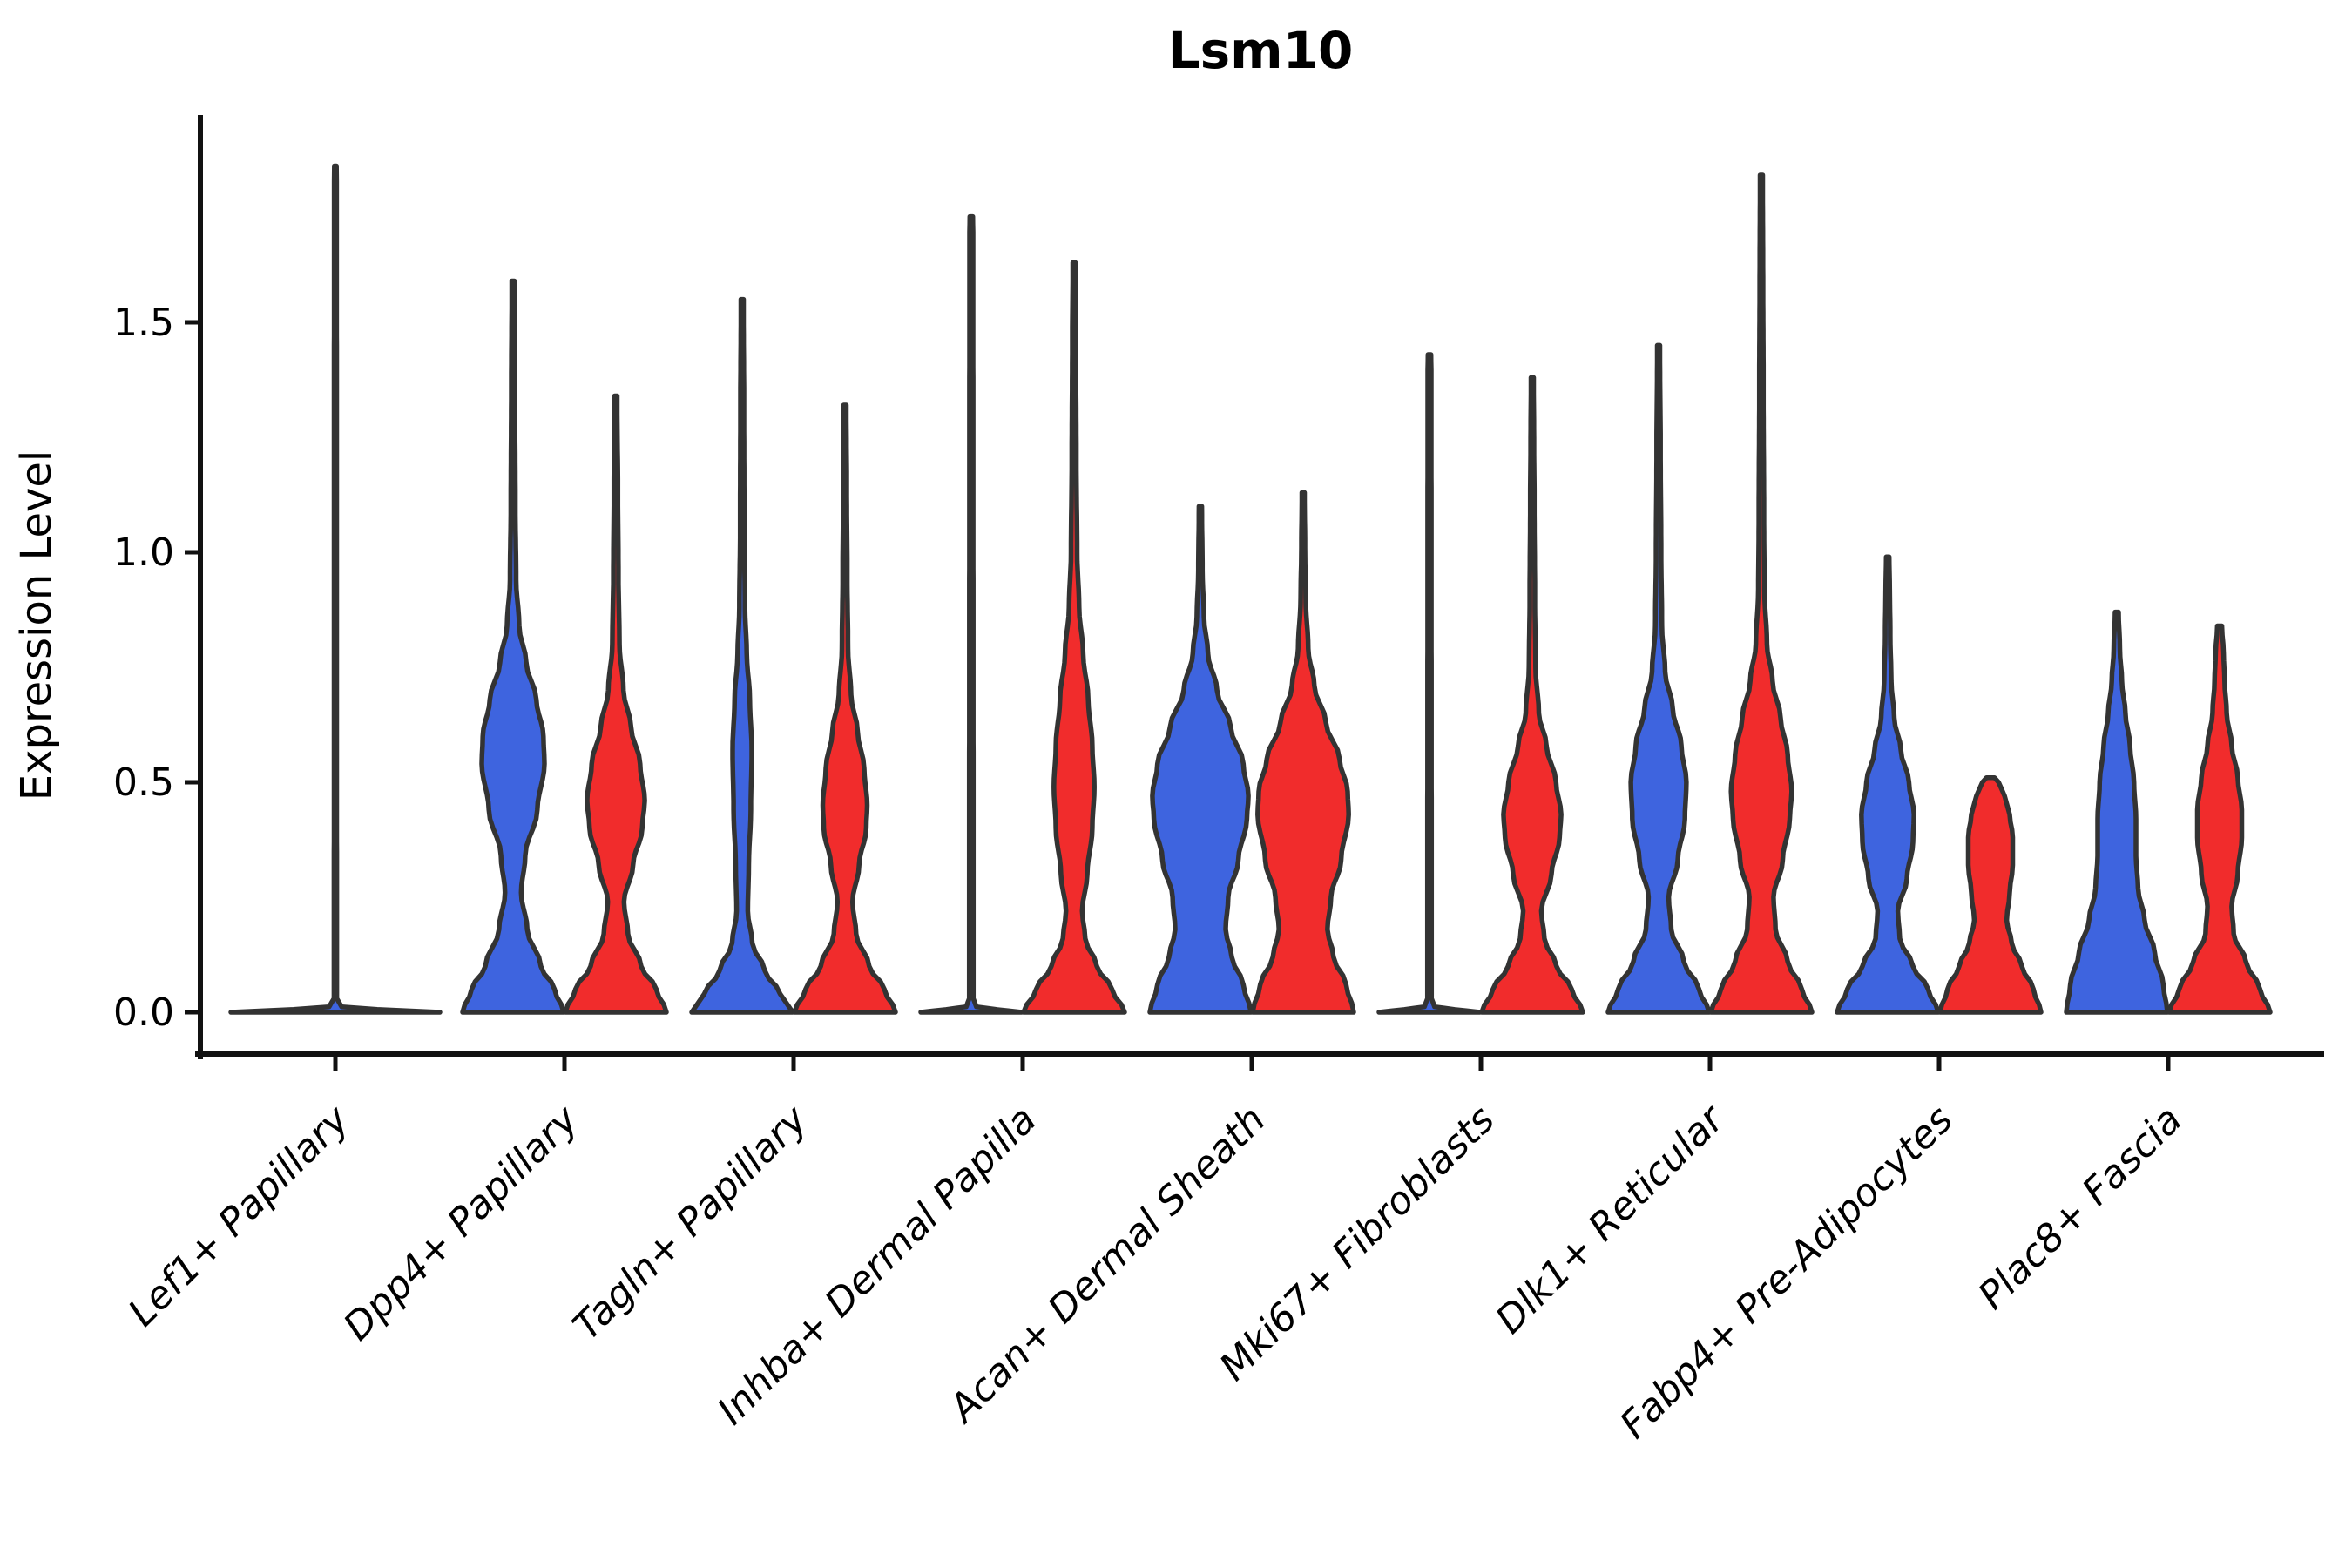  I want to click on violin-acan-dermal-sheath-right, so click(1303, 752).